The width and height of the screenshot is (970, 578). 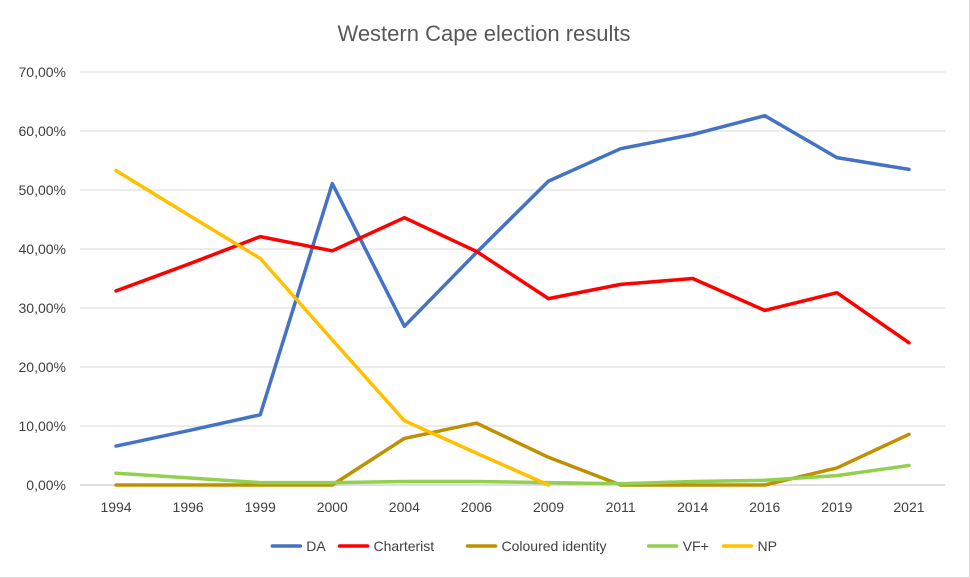 I want to click on x-tick-label: 2004, so click(x=404, y=507).